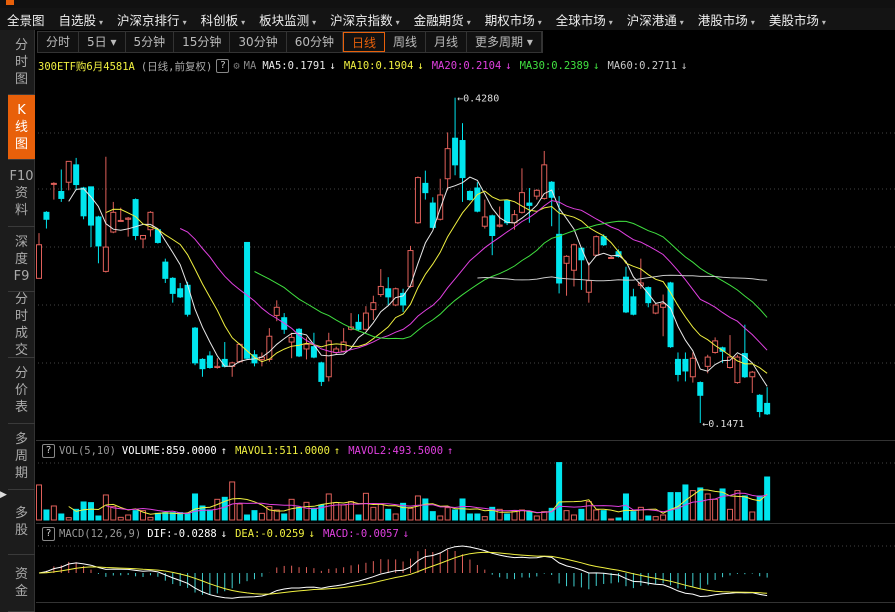 This screenshot has height=612, width=895. What do you see at coordinates (21, 391) in the screenshot?
I see `sidebar-item: 分 价 表` at bounding box center [21, 391].